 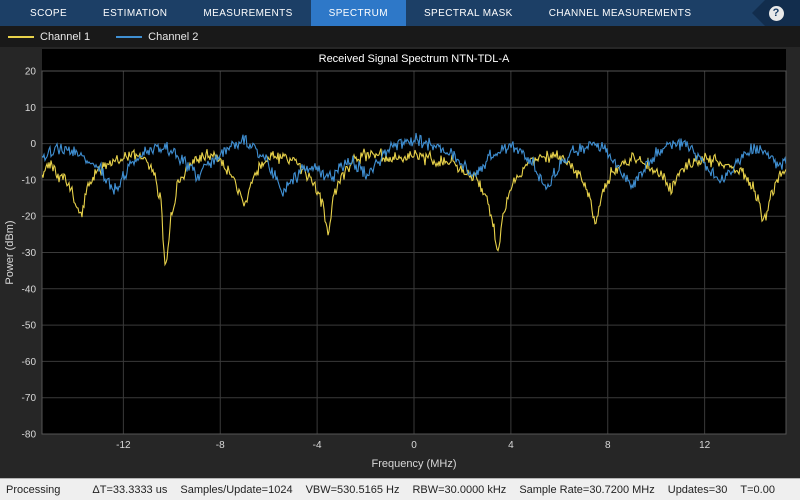 What do you see at coordinates (608, 445) in the screenshot?
I see `x-tick-label: 8` at bounding box center [608, 445].